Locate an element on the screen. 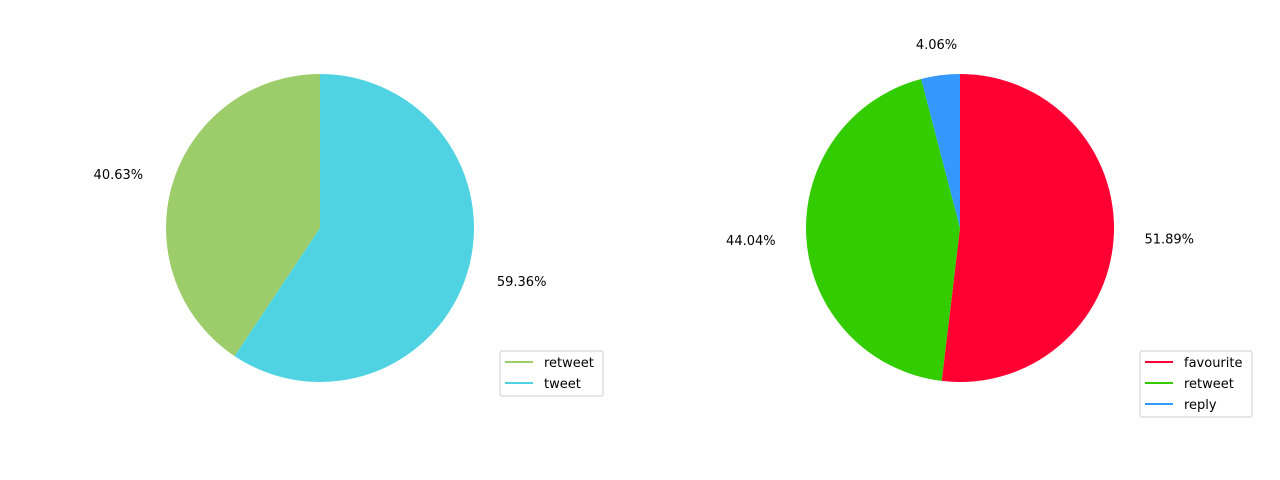 This screenshot has height=480, width=1280. legend-label-reply: reply is located at coordinates (1200, 405).